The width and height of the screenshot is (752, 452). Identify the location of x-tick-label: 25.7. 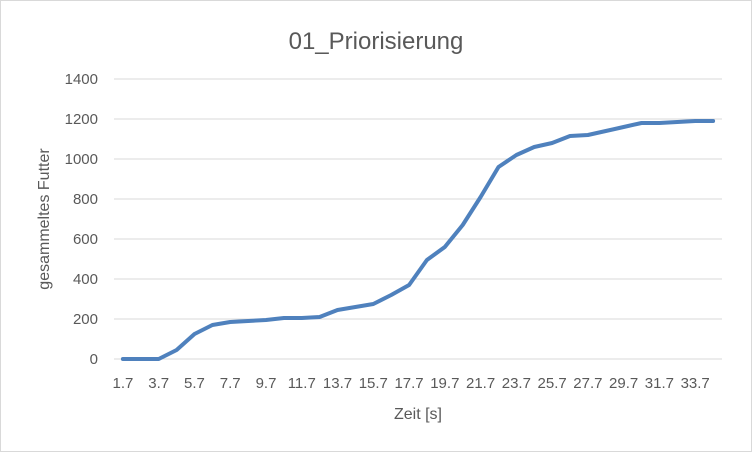
(552, 383).